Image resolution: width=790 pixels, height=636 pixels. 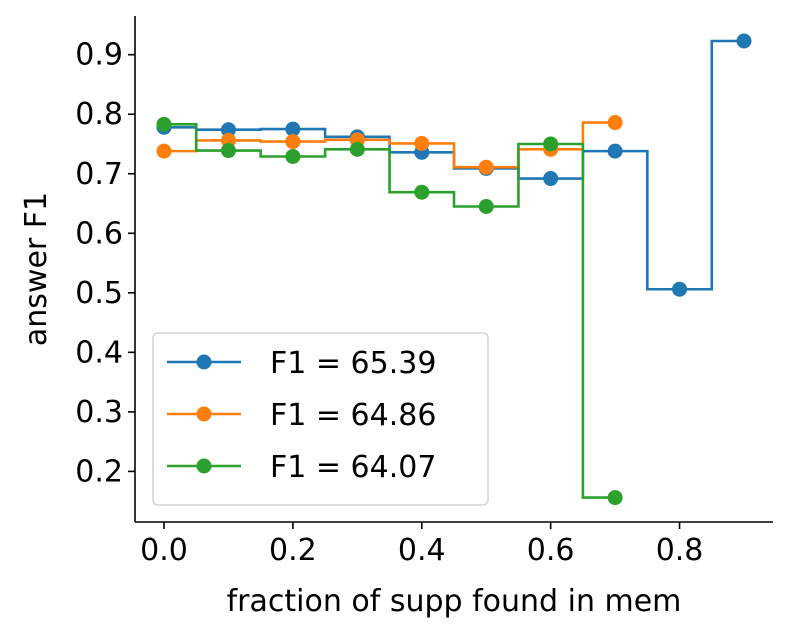 What do you see at coordinates (36, 269) in the screenshot?
I see `y-axis-label: answer F1` at bounding box center [36, 269].